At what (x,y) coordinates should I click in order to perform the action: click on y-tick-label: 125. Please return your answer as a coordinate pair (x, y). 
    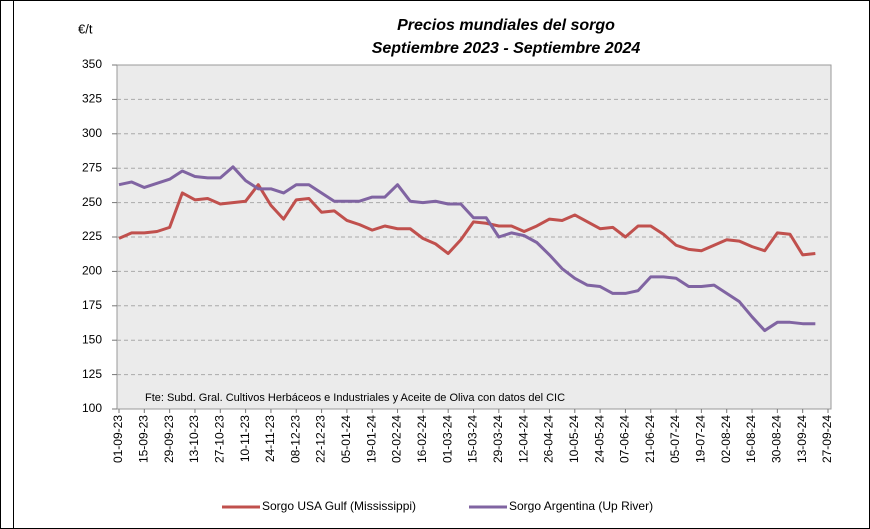
    Looking at the image, I should click on (92, 374).